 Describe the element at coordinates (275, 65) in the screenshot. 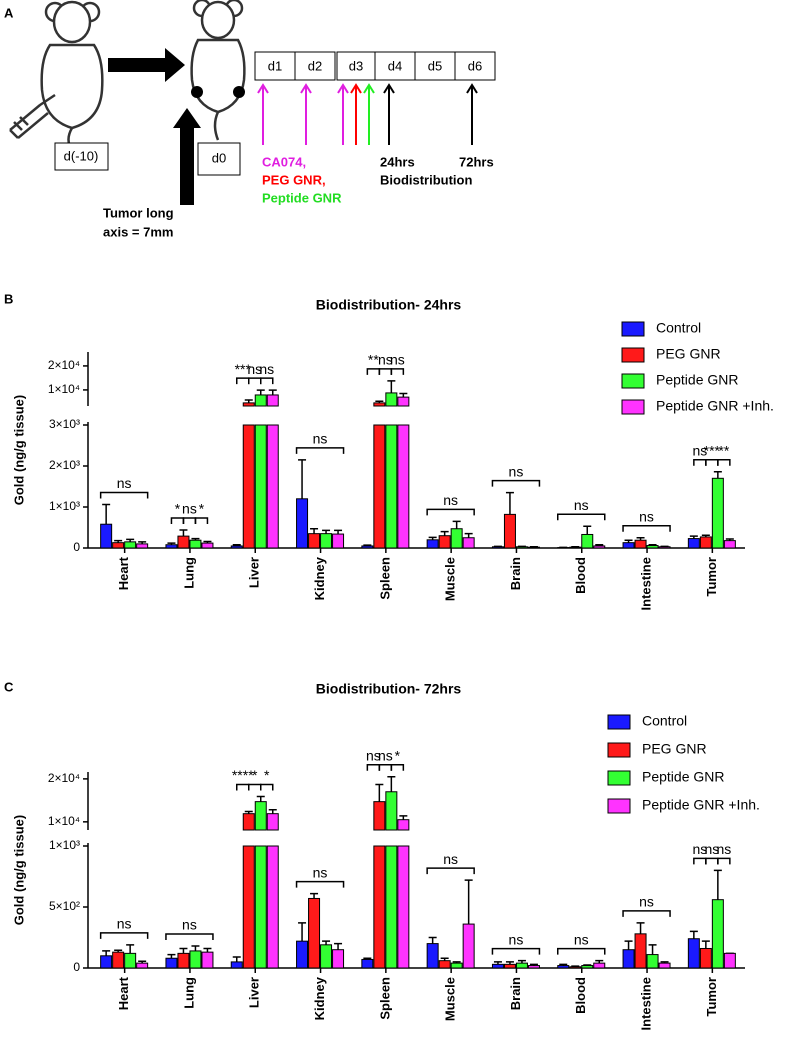

I see `day-label: d1` at that location.